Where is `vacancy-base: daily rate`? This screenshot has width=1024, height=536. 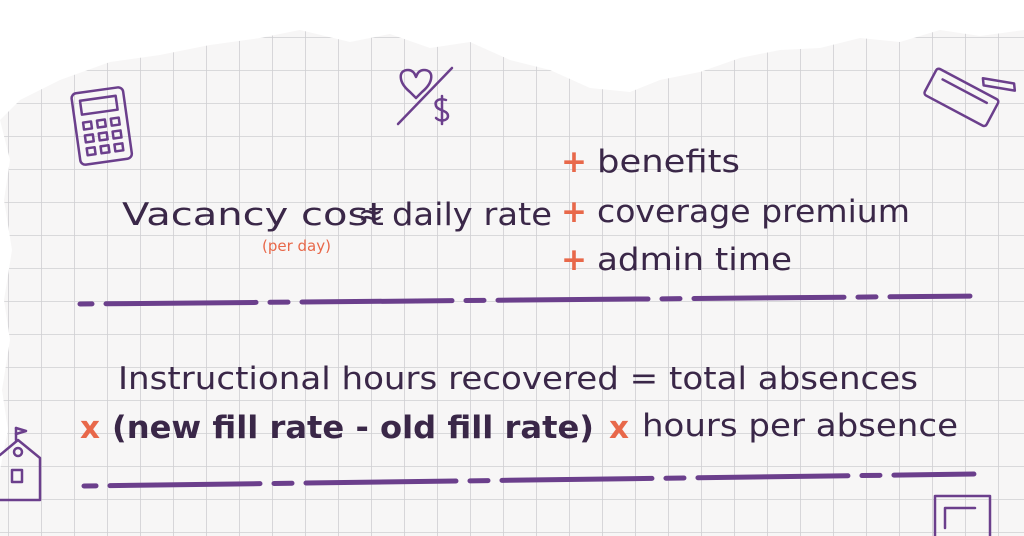
vacancy-base: daily rate is located at coordinates (472, 215).